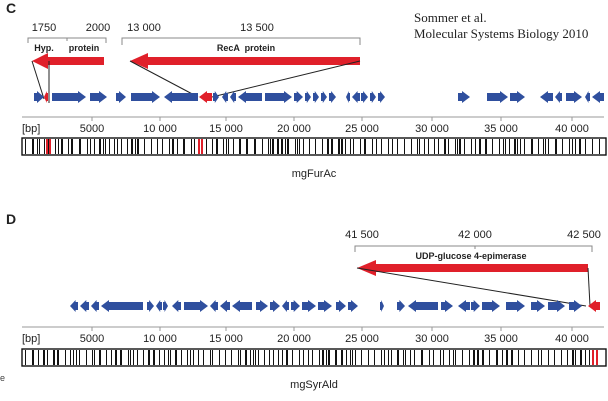 This screenshot has width=608, height=401. Describe the element at coordinates (160, 339) in the screenshot. I see `axis-tick-label: 10 000` at that location.